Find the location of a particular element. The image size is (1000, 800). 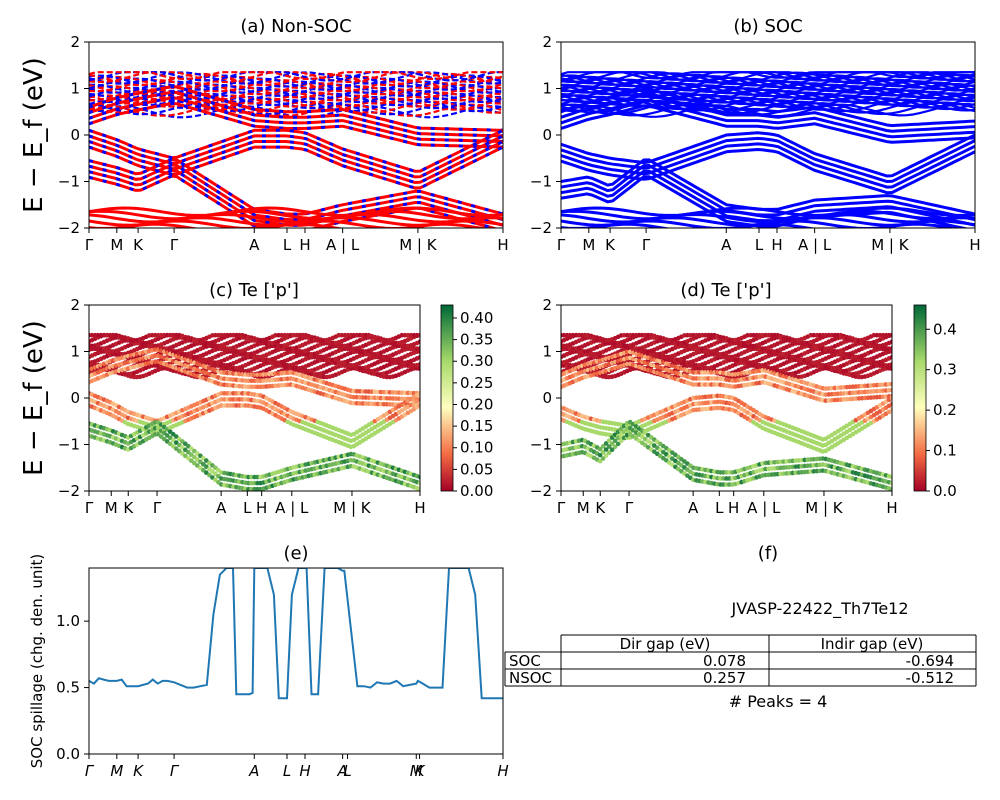

colorbar-tick-label: 0.35 is located at coordinates (476, 340).